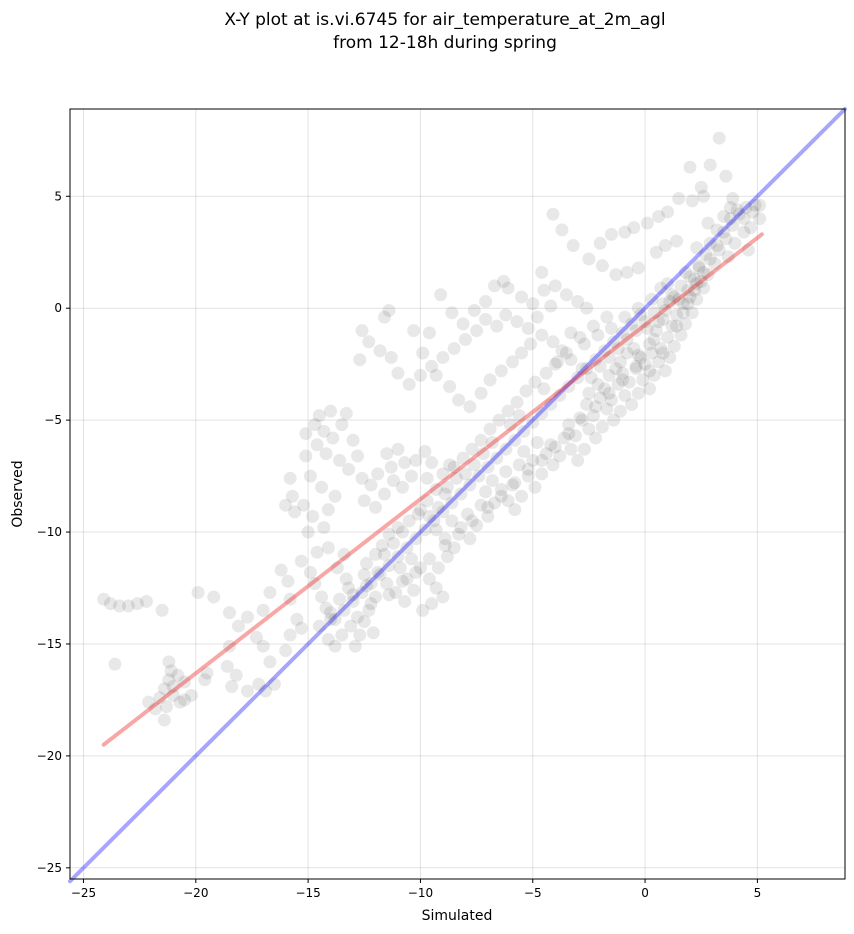 This screenshot has height=934, width=854. What do you see at coordinates (420, 893) in the screenshot?
I see `x-tick-label: −10` at bounding box center [420, 893].